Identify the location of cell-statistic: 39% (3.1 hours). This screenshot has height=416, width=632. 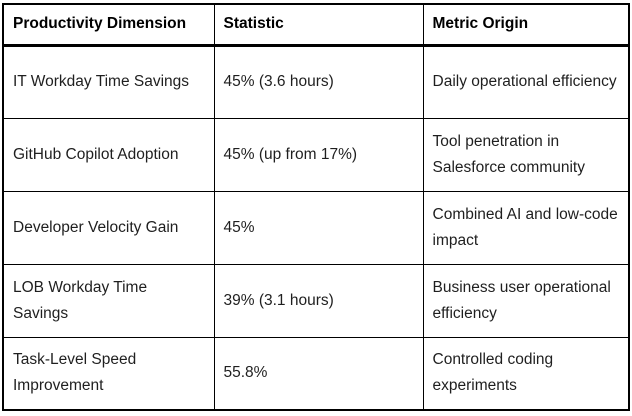
(318, 300).